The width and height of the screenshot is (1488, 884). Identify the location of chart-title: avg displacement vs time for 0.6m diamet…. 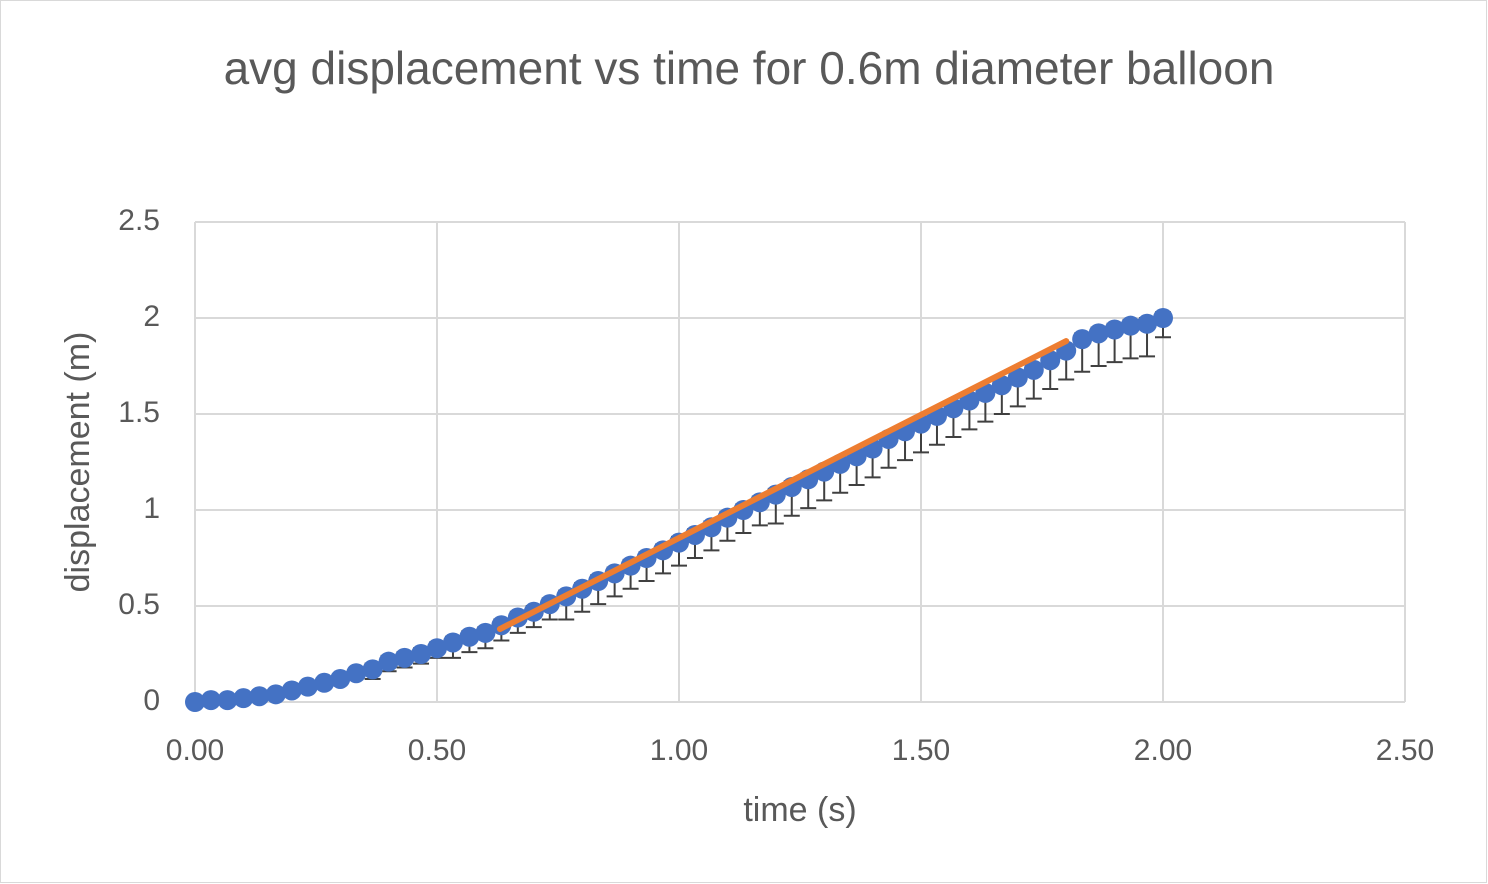
(749, 68).